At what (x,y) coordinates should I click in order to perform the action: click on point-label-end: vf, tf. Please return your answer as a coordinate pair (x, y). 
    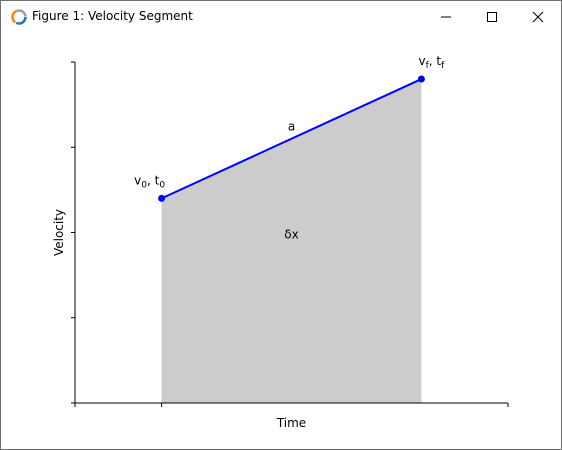
    Looking at the image, I should click on (432, 62).